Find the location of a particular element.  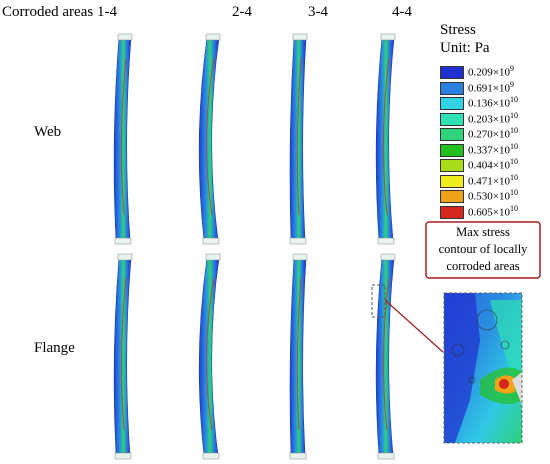

legend-mantissa: 0.530×10 is located at coordinates (489, 196).